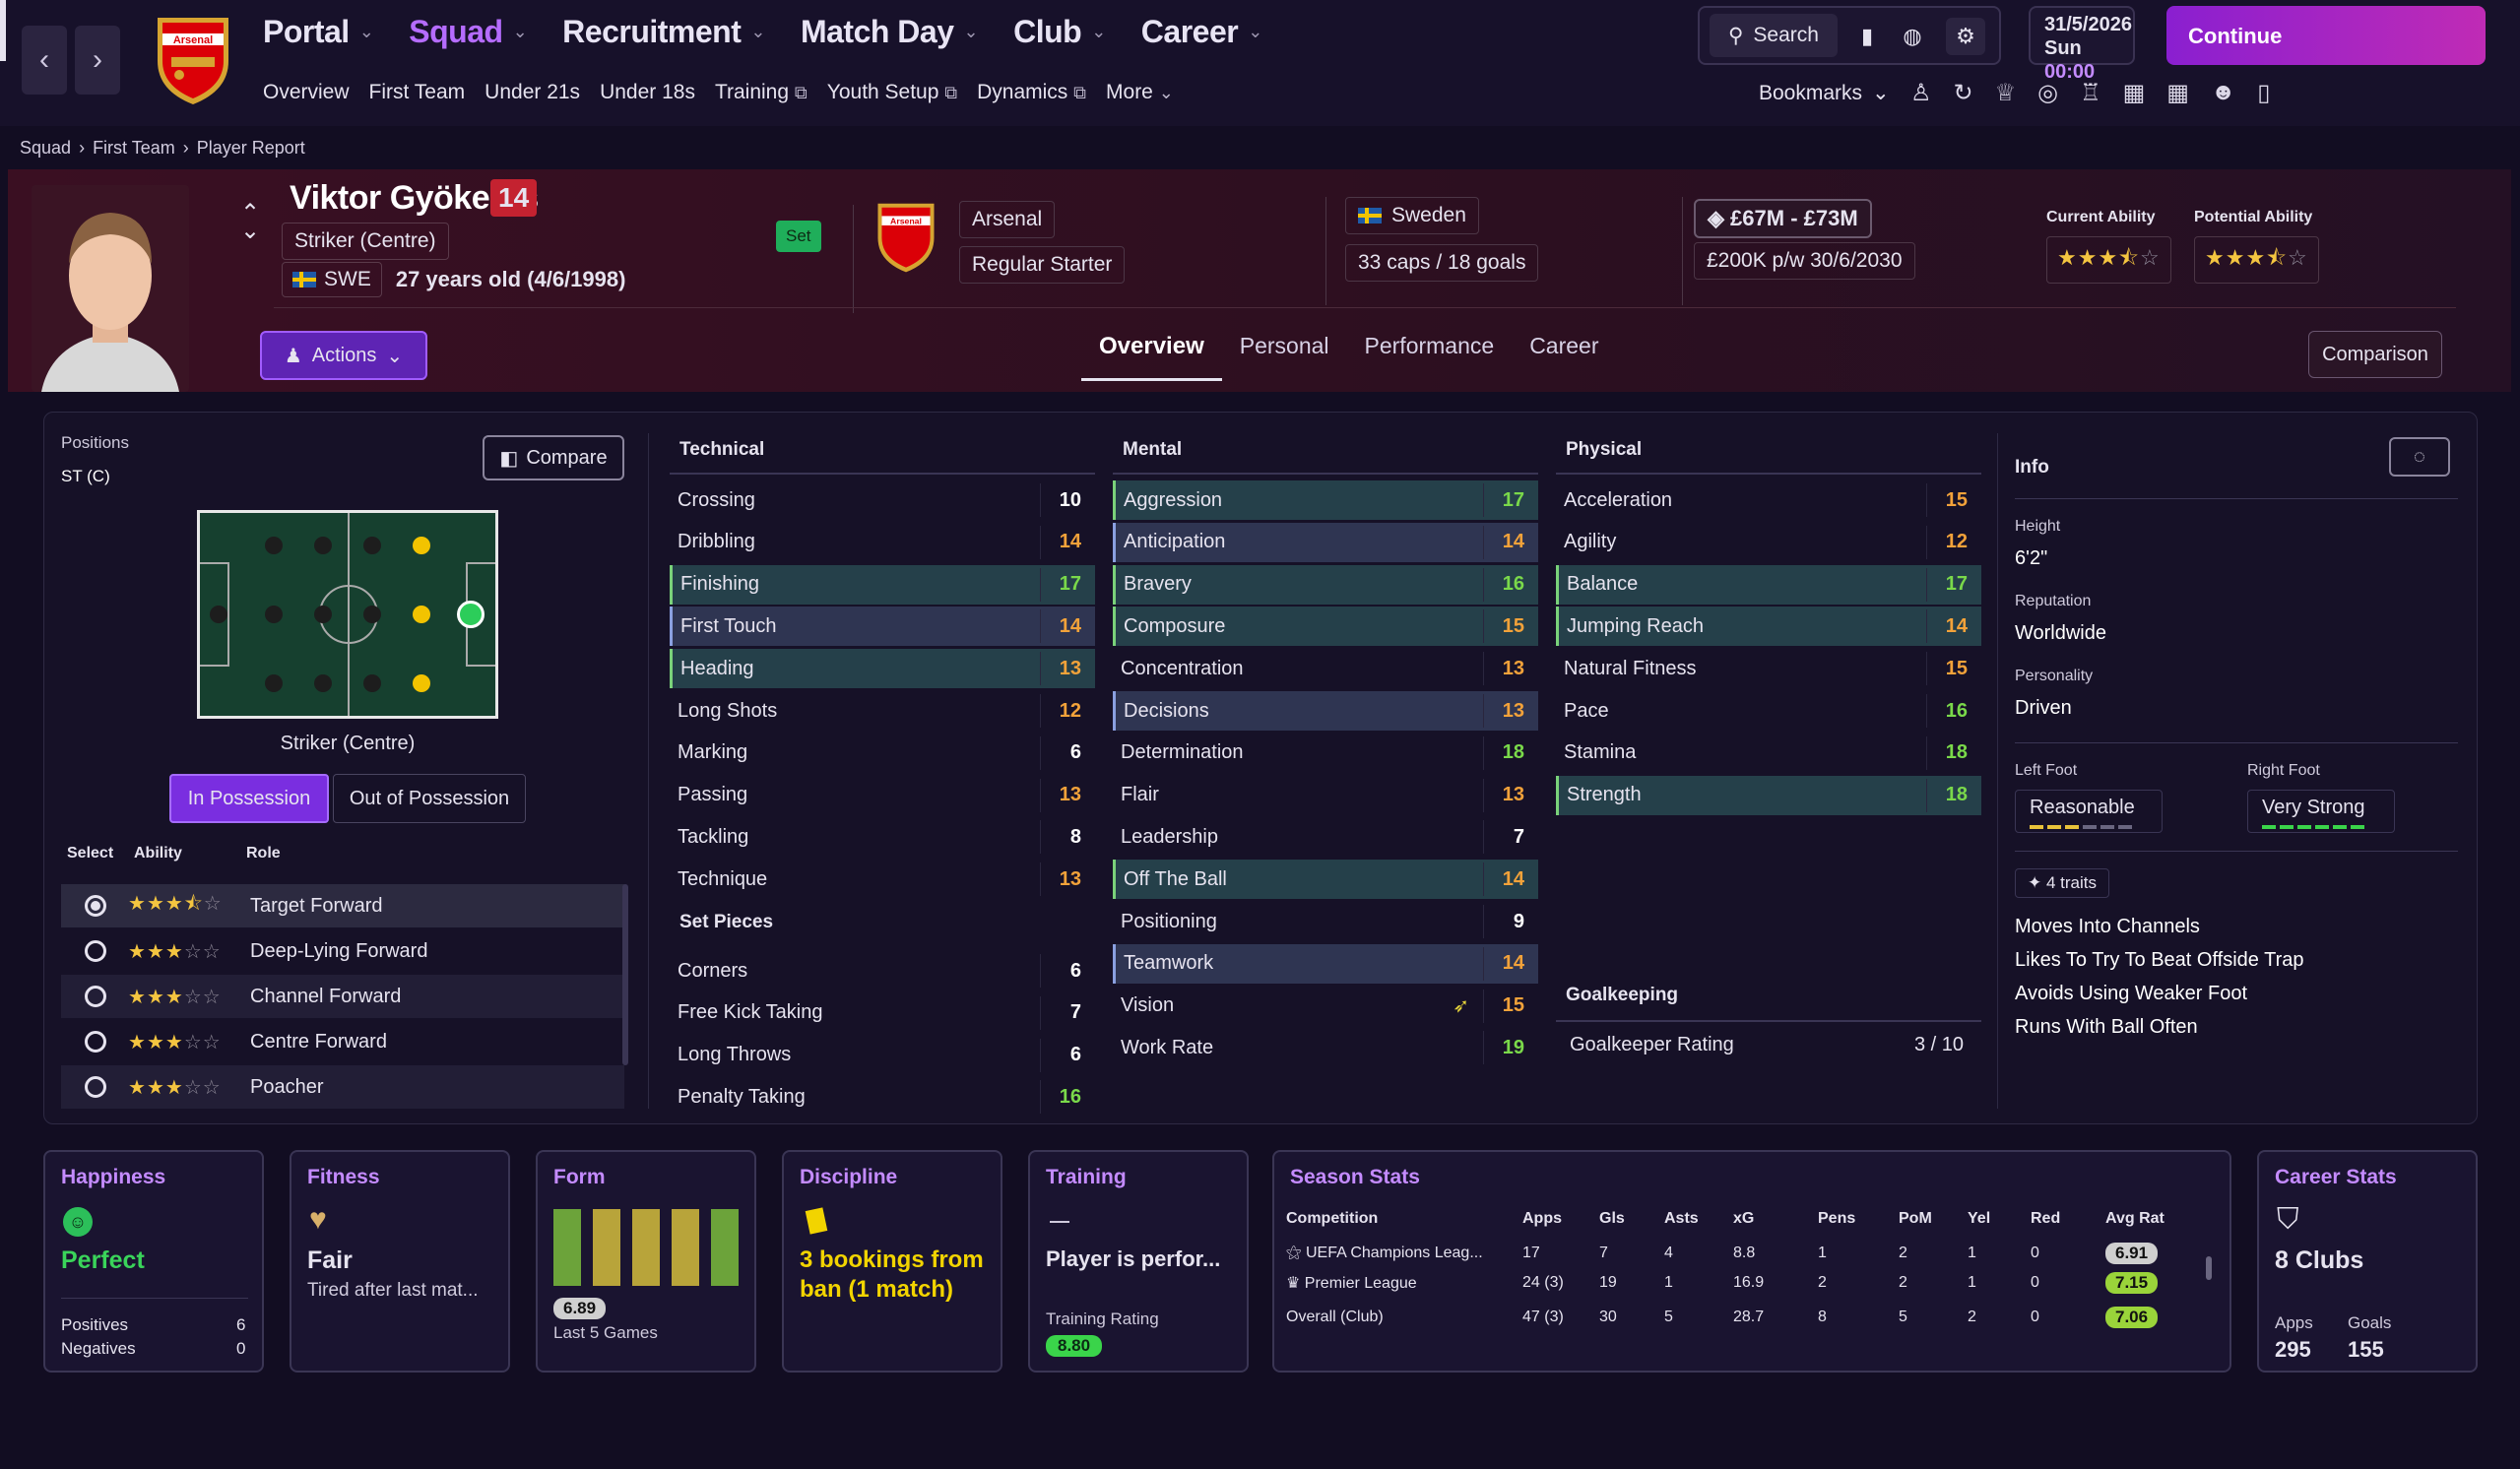 This screenshot has height=1469, width=2520. I want to click on nav-portal: Portal ⌄, so click(318, 31).